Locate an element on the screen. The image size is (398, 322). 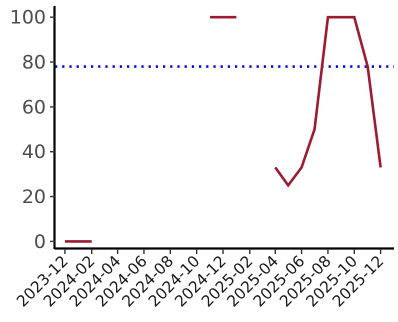
y-tick-label: 60 is located at coordinates (34, 107).